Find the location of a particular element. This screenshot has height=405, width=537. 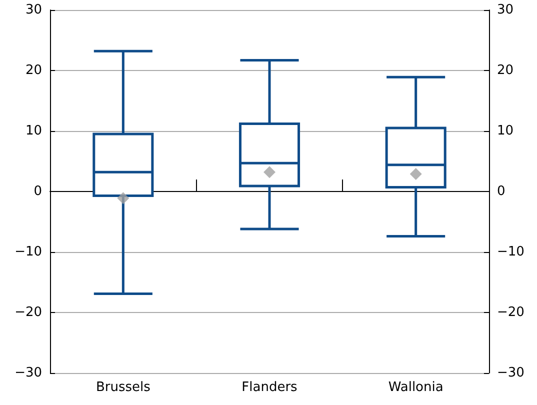

y2-tick-label: −30 is located at coordinates (510, 373).